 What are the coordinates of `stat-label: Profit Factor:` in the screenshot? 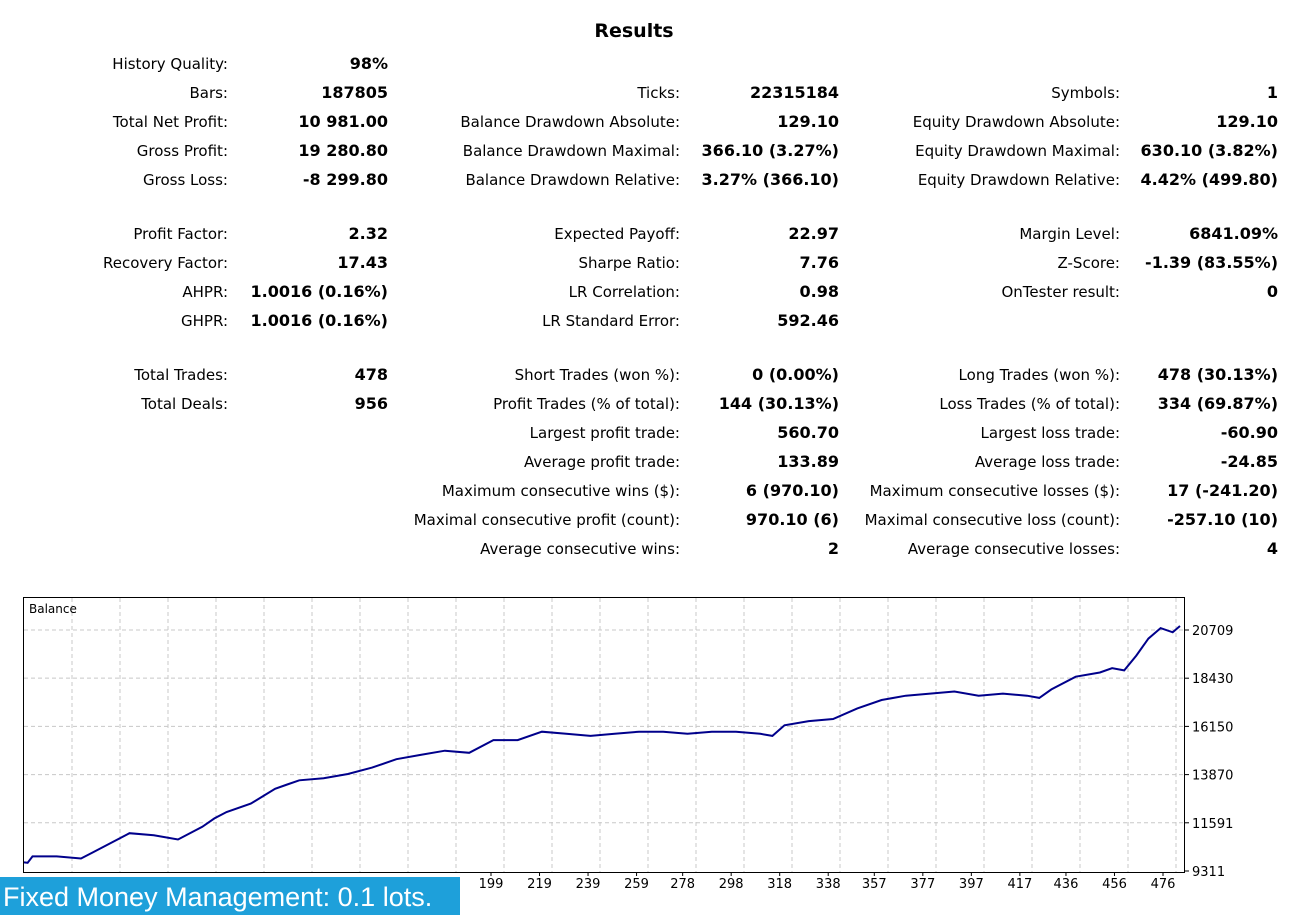 It's located at (180, 234).